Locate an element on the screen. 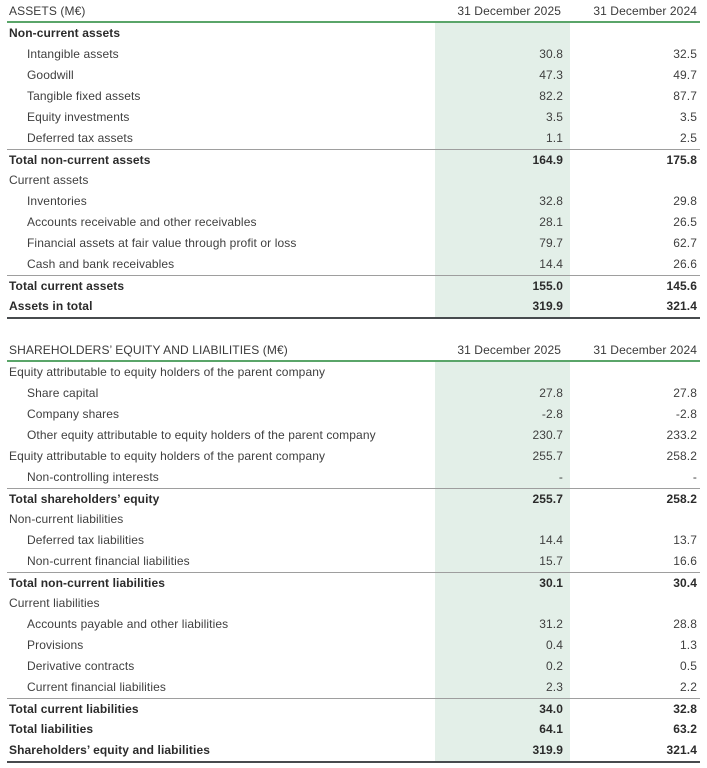 Image resolution: width=707 pixels, height=768 pixels. value-2025: 34.0 is located at coordinates (502, 709).